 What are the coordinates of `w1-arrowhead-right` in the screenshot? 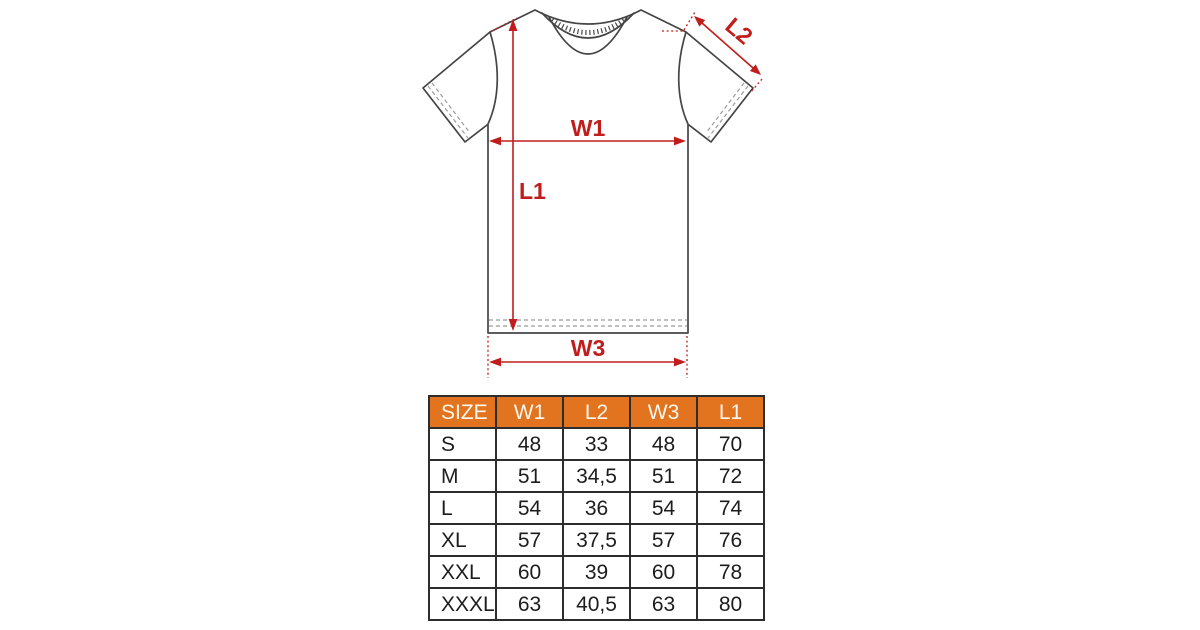 It's located at (680, 141).